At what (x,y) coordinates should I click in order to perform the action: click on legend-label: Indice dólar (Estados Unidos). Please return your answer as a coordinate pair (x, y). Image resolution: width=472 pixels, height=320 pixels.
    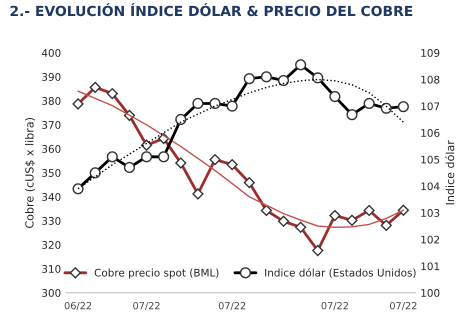
    Looking at the image, I should click on (340, 273).